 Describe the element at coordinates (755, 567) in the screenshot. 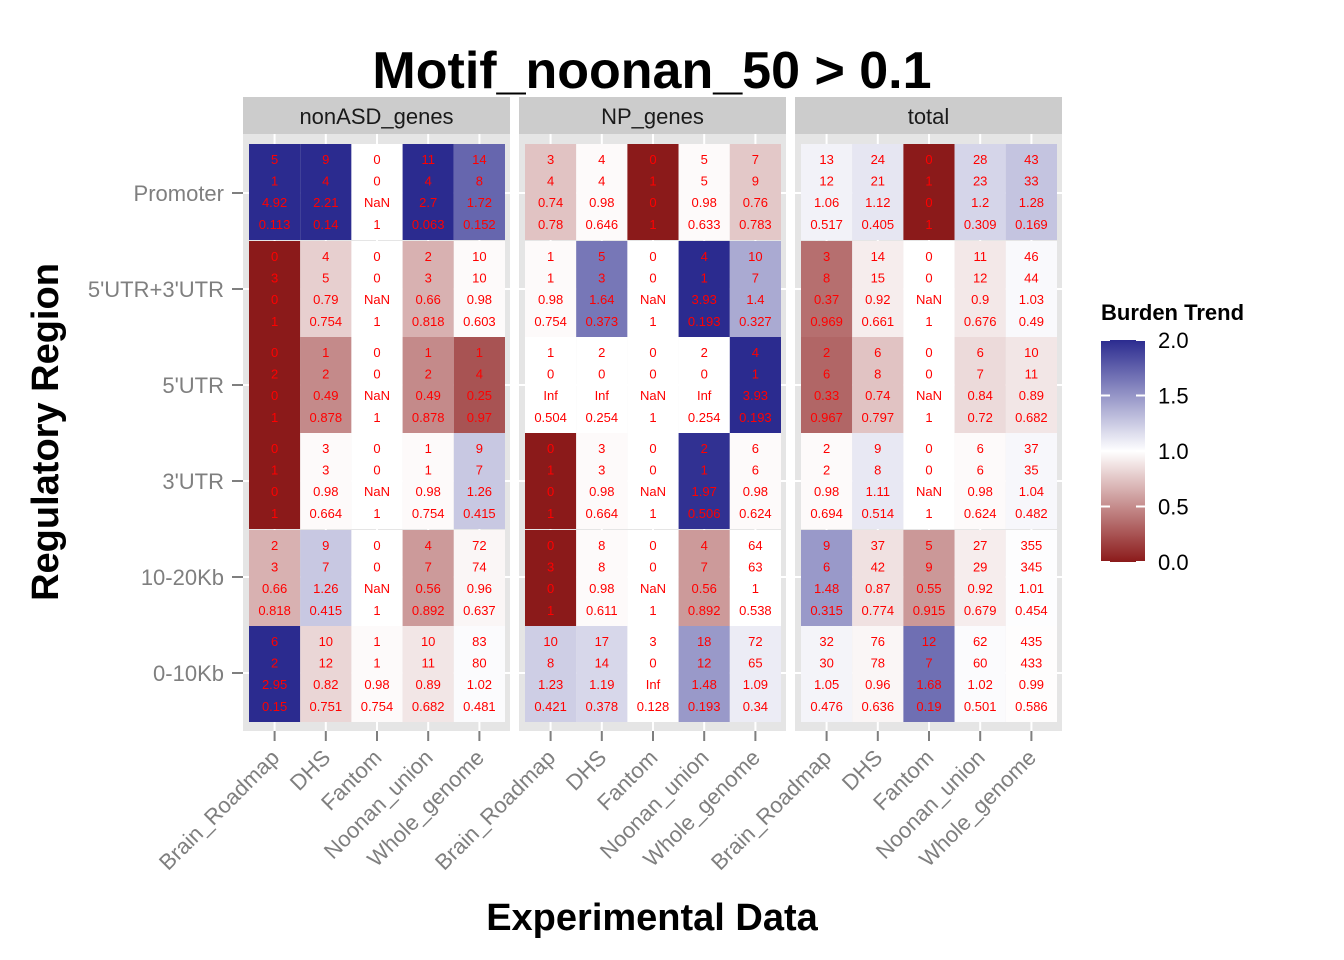

I see `cell-label: 63` at that location.